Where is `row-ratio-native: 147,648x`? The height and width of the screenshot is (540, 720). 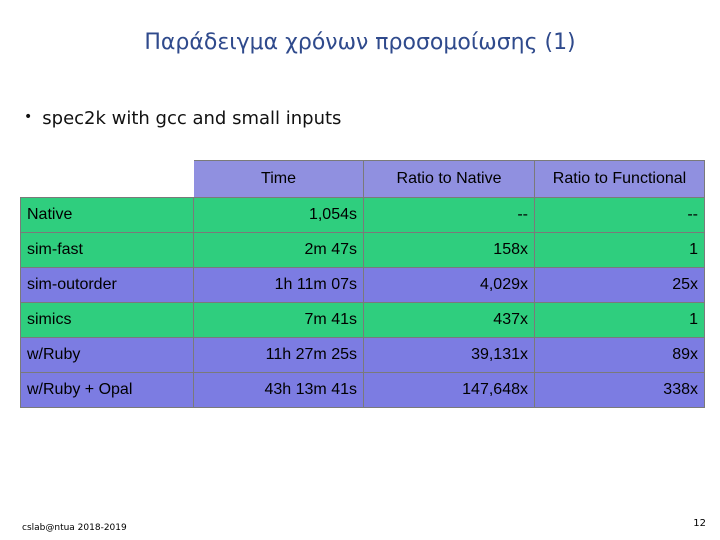
row-ratio-native: 147,648x is located at coordinates (449, 390).